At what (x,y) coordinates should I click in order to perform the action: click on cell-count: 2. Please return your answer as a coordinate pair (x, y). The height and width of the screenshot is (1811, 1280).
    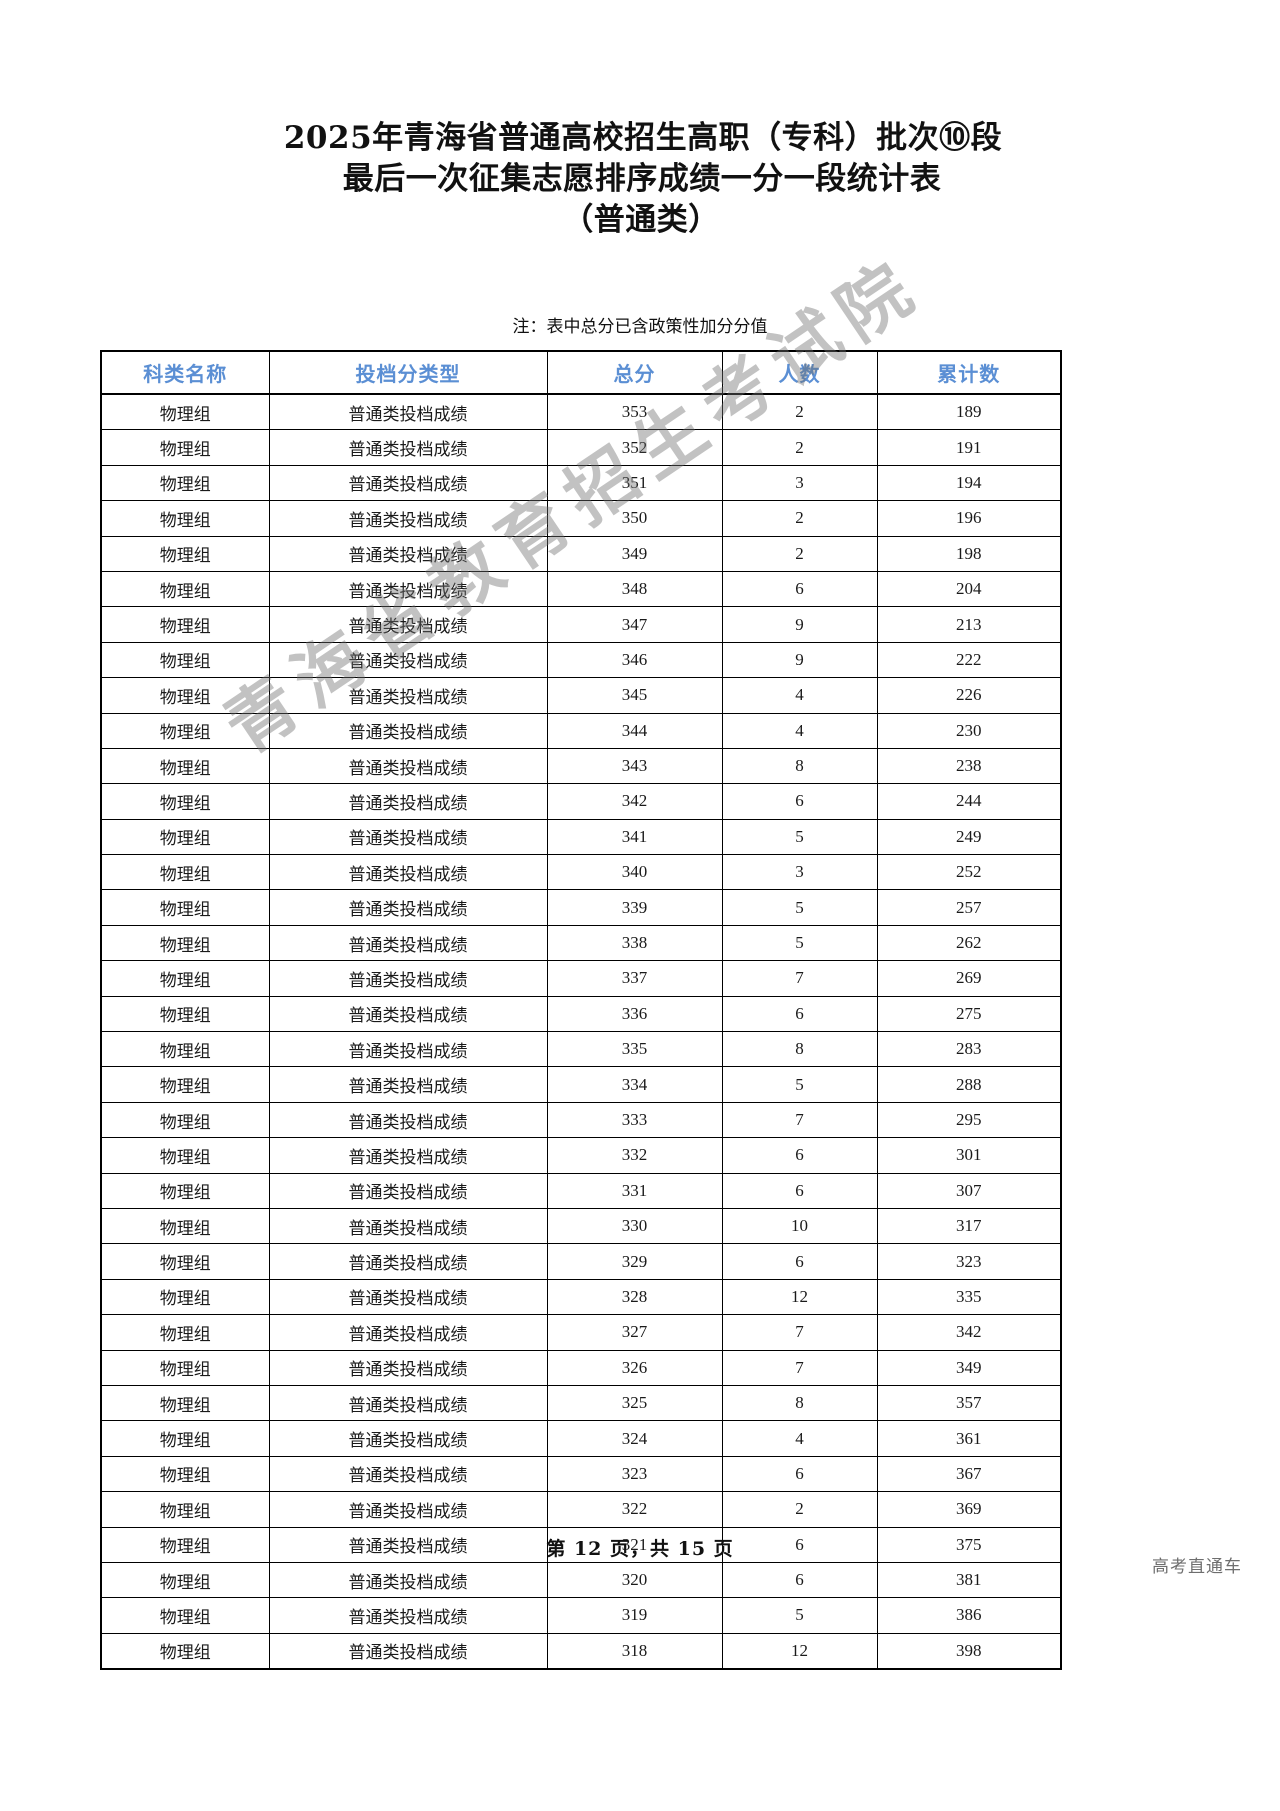
    Looking at the image, I should click on (799, 518).